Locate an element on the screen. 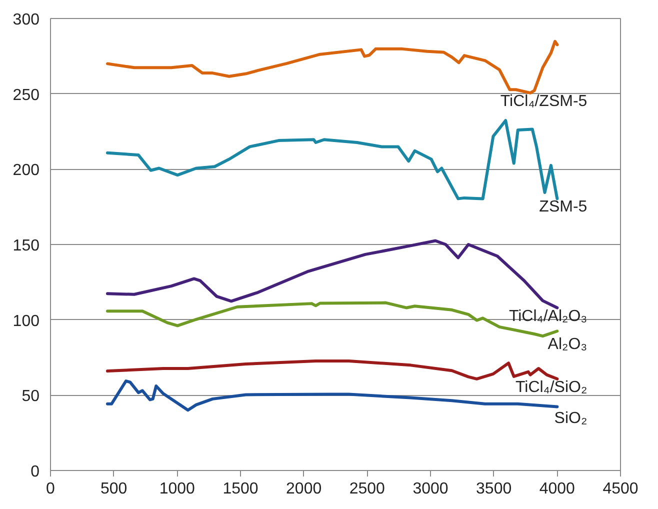 The height and width of the screenshot is (509, 658). series-label: ZSM-5 is located at coordinates (563, 207).